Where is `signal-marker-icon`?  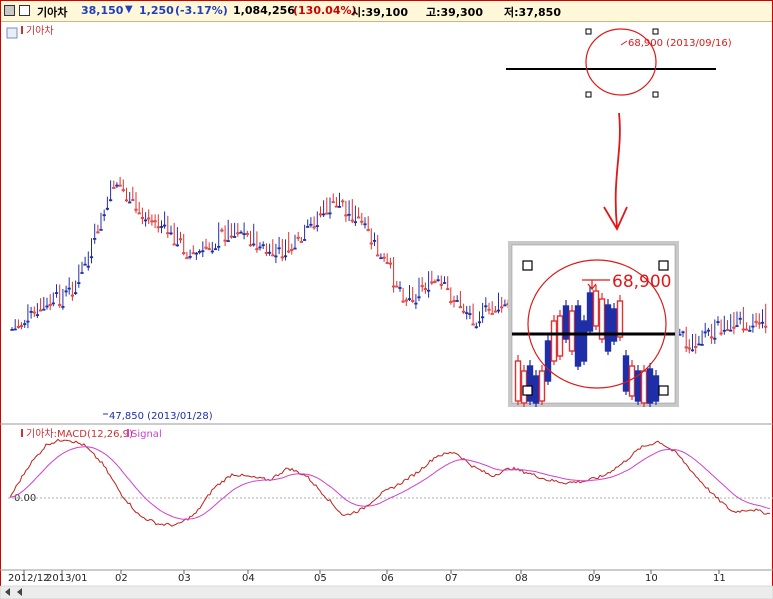 signal-marker-icon is located at coordinates (128, 433).